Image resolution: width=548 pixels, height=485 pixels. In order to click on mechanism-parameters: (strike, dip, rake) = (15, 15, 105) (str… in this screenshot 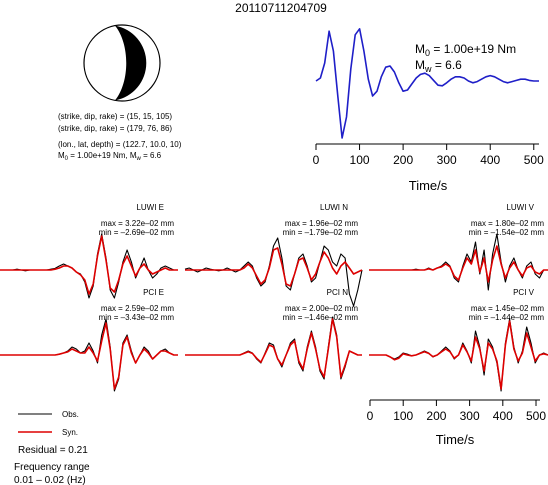, I will do `click(120, 137)`.